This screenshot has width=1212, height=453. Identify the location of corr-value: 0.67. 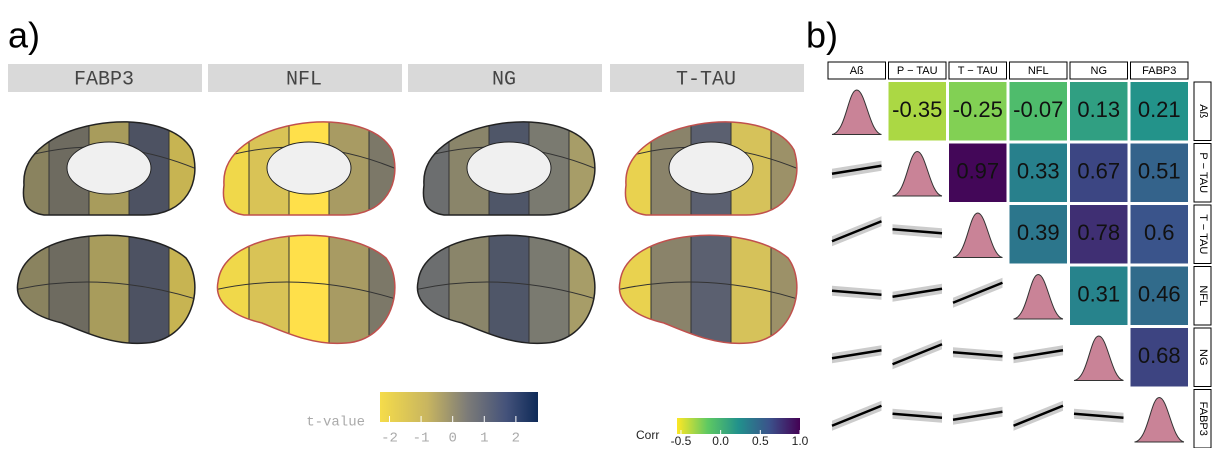
(1098, 171).